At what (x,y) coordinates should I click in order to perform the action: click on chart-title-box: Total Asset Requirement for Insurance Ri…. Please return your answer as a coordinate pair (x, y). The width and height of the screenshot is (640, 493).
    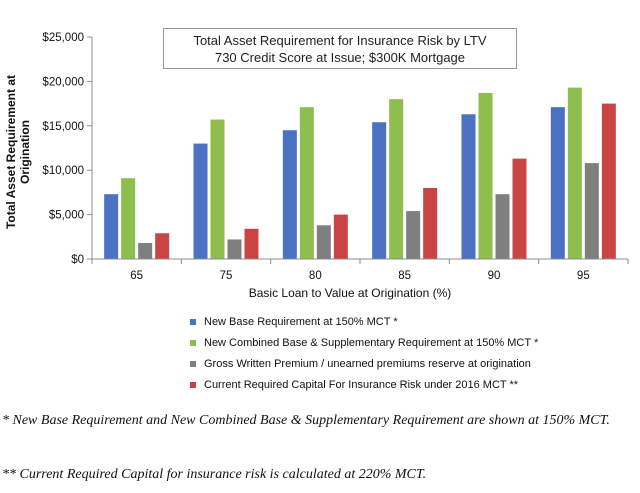
    Looking at the image, I should click on (340, 48).